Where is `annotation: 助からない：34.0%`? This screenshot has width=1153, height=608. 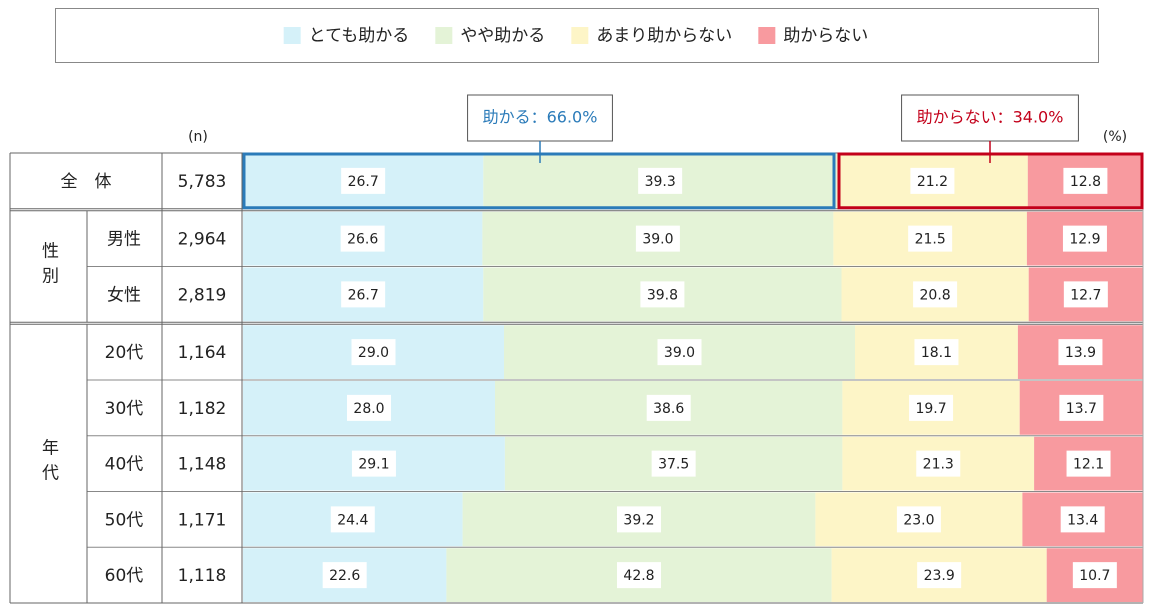
annotation: 助からない：34.0% is located at coordinates (990, 117).